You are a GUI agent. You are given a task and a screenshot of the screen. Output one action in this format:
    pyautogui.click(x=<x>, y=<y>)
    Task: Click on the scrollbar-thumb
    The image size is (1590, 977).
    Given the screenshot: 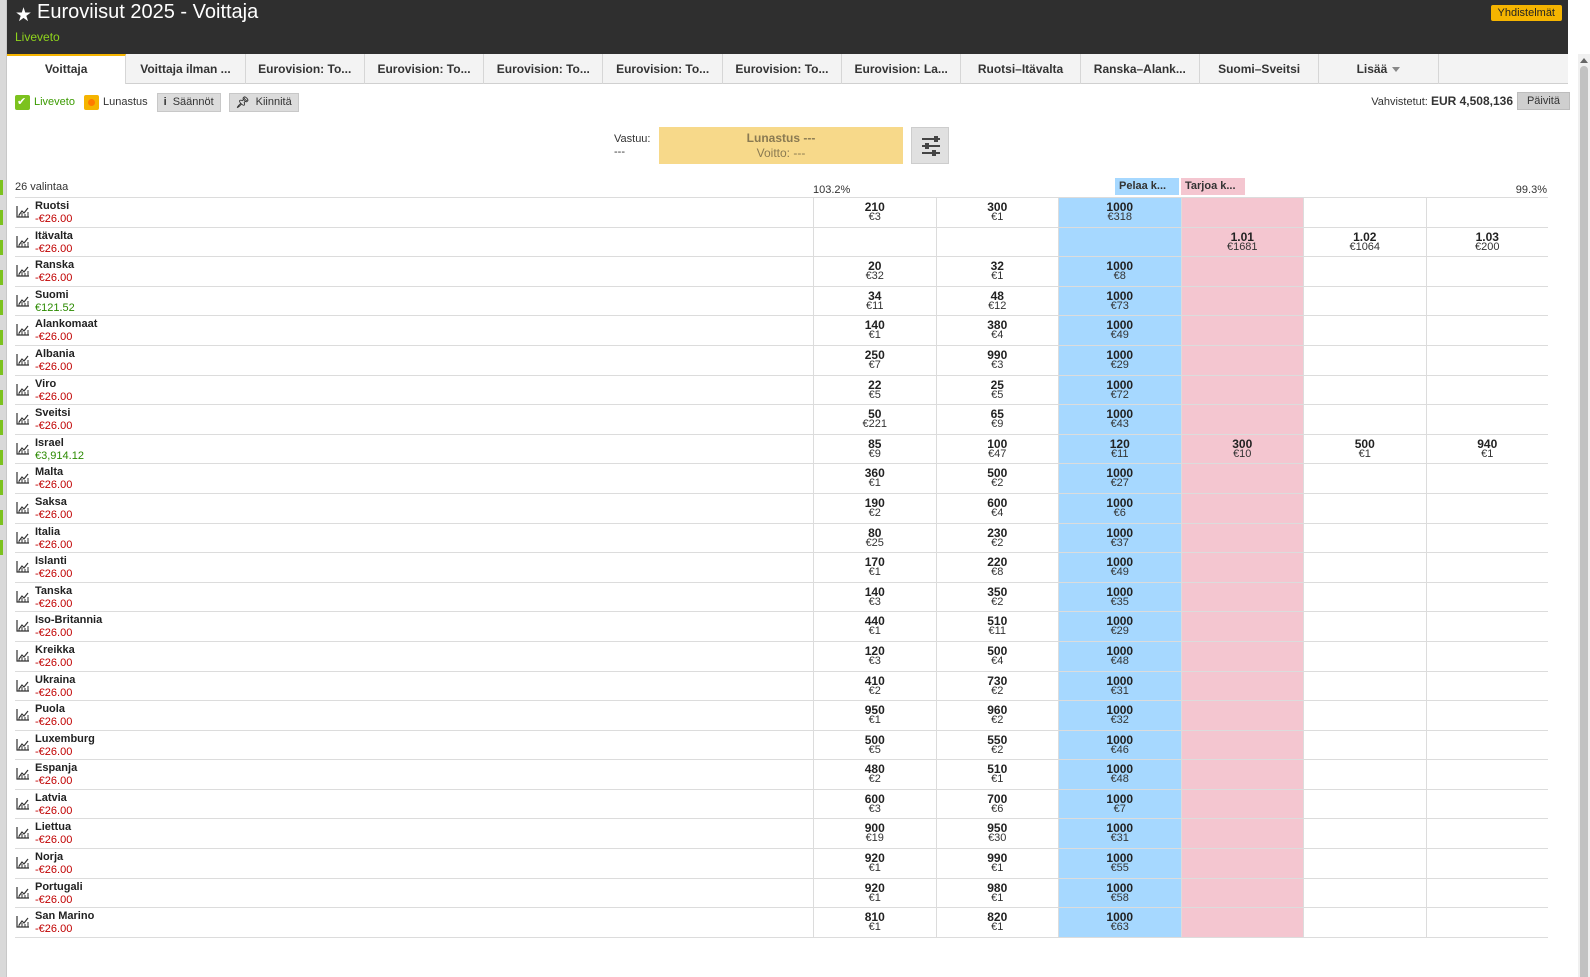 What is the action you would take?
    pyautogui.click(x=1584, y=521)
    